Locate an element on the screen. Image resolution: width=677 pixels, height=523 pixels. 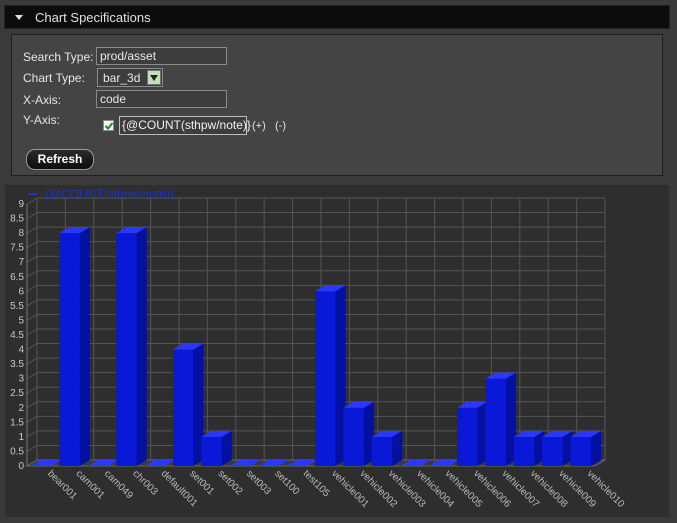
y-tick-label: 6.5 is located at coordinates (17, 277).